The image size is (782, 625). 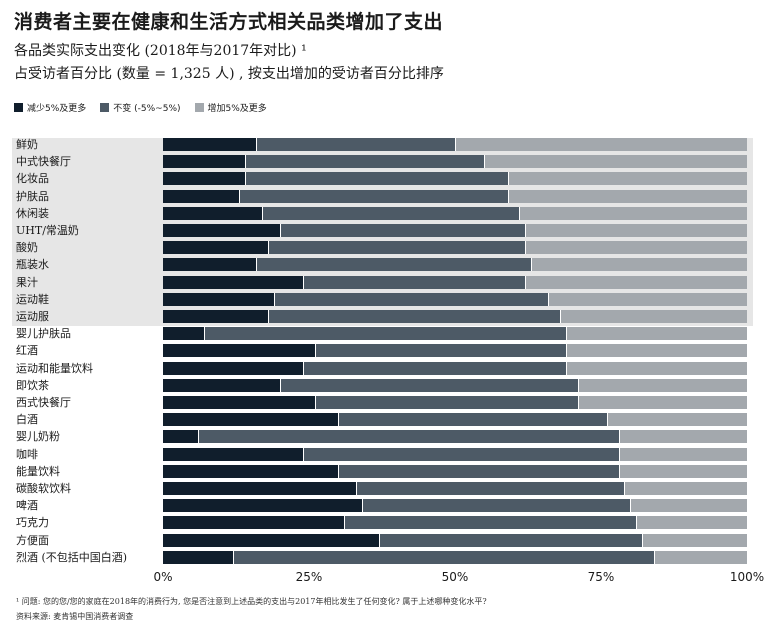 I want to click on x-tick-25: 25%, so click(x=309, y=577).